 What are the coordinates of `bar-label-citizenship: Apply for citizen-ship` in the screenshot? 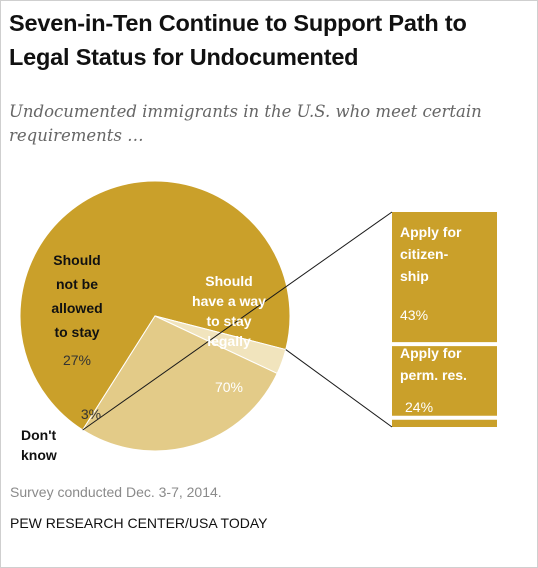 It's located at (431, 254).